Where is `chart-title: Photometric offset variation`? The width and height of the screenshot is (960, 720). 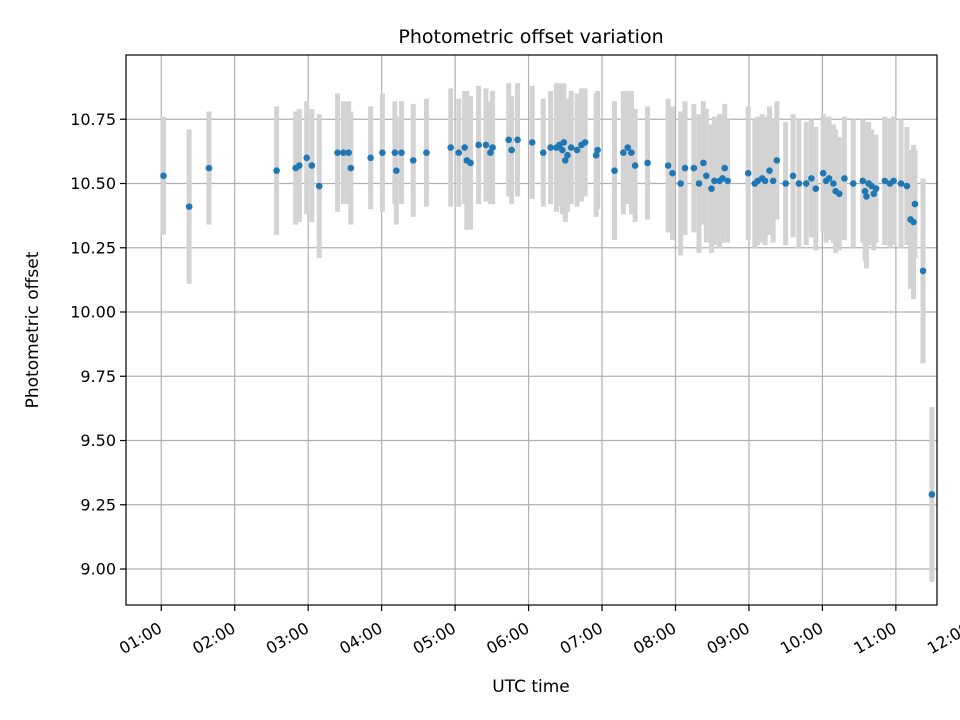
chart-title: Photometric offset variation is located at coordinates (530, 37).